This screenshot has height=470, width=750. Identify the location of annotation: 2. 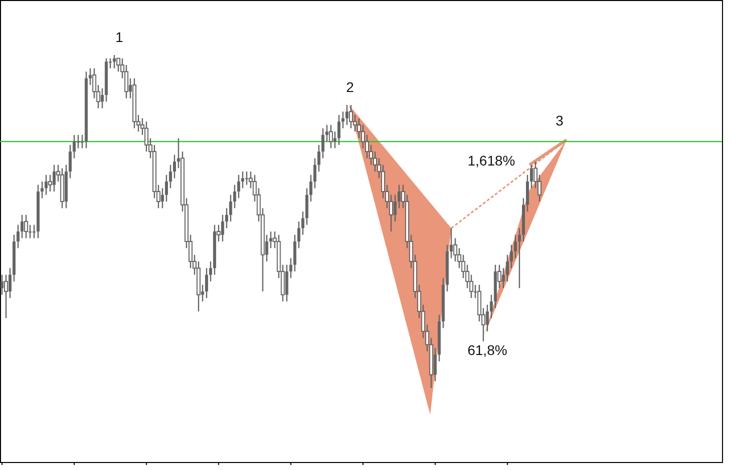
(350, 87).